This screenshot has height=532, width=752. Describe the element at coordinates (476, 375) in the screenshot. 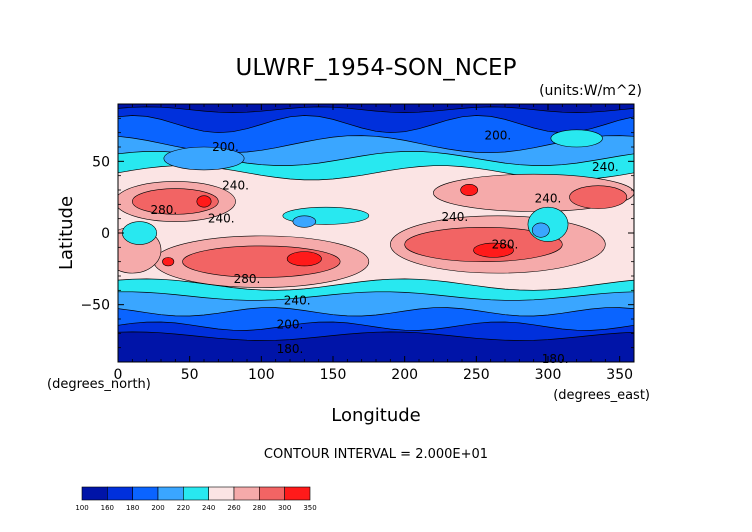

I see `x-tick-label: 250` at that location.